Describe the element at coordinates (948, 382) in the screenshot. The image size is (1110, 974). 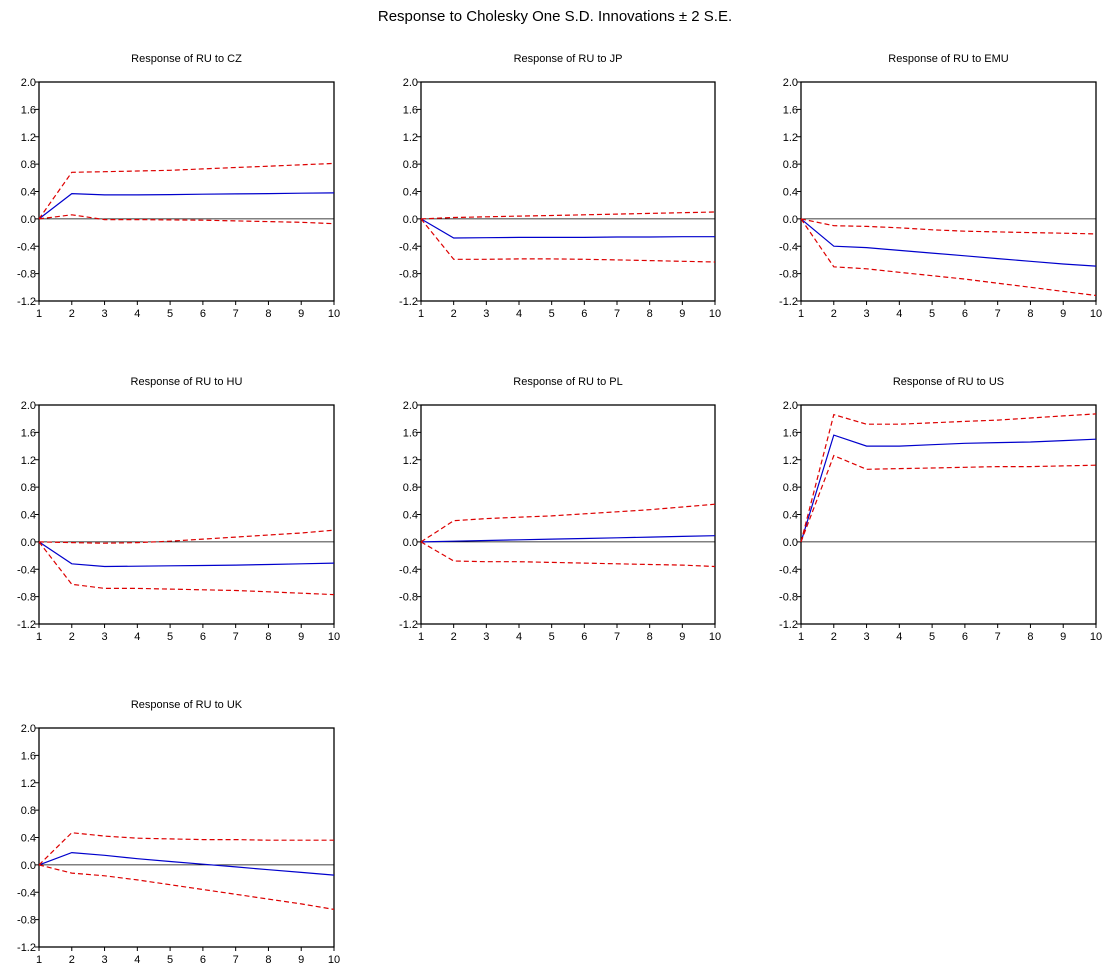
I see `panel-title: Response of RU to US` at that location.